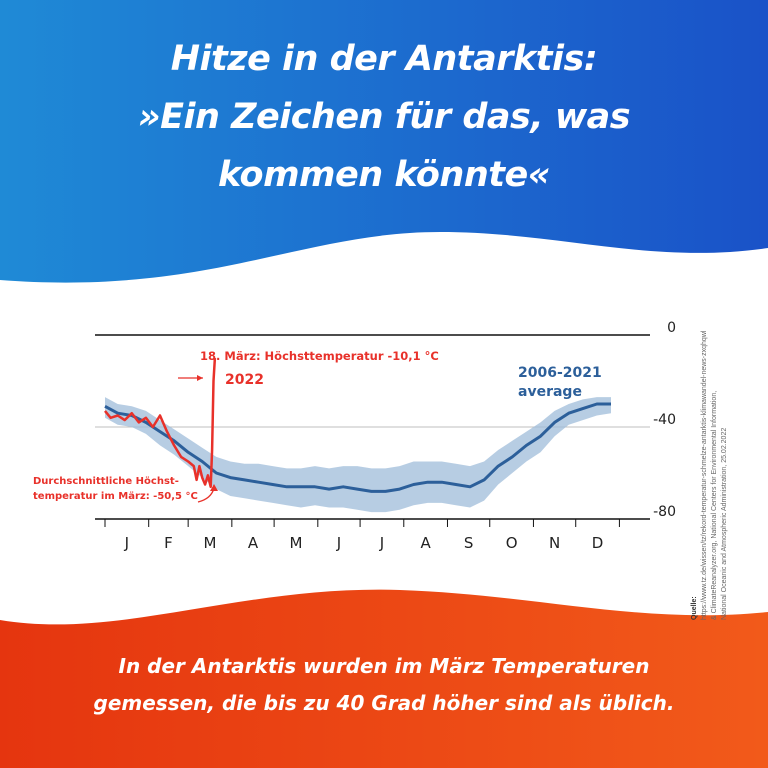 The width and height of the screenshot is (768, 768). What do you see at coordinates (560, 373) in the screenshot?
I see `label-average-line-1: 2006-2021` at bounding box center [560, 373].